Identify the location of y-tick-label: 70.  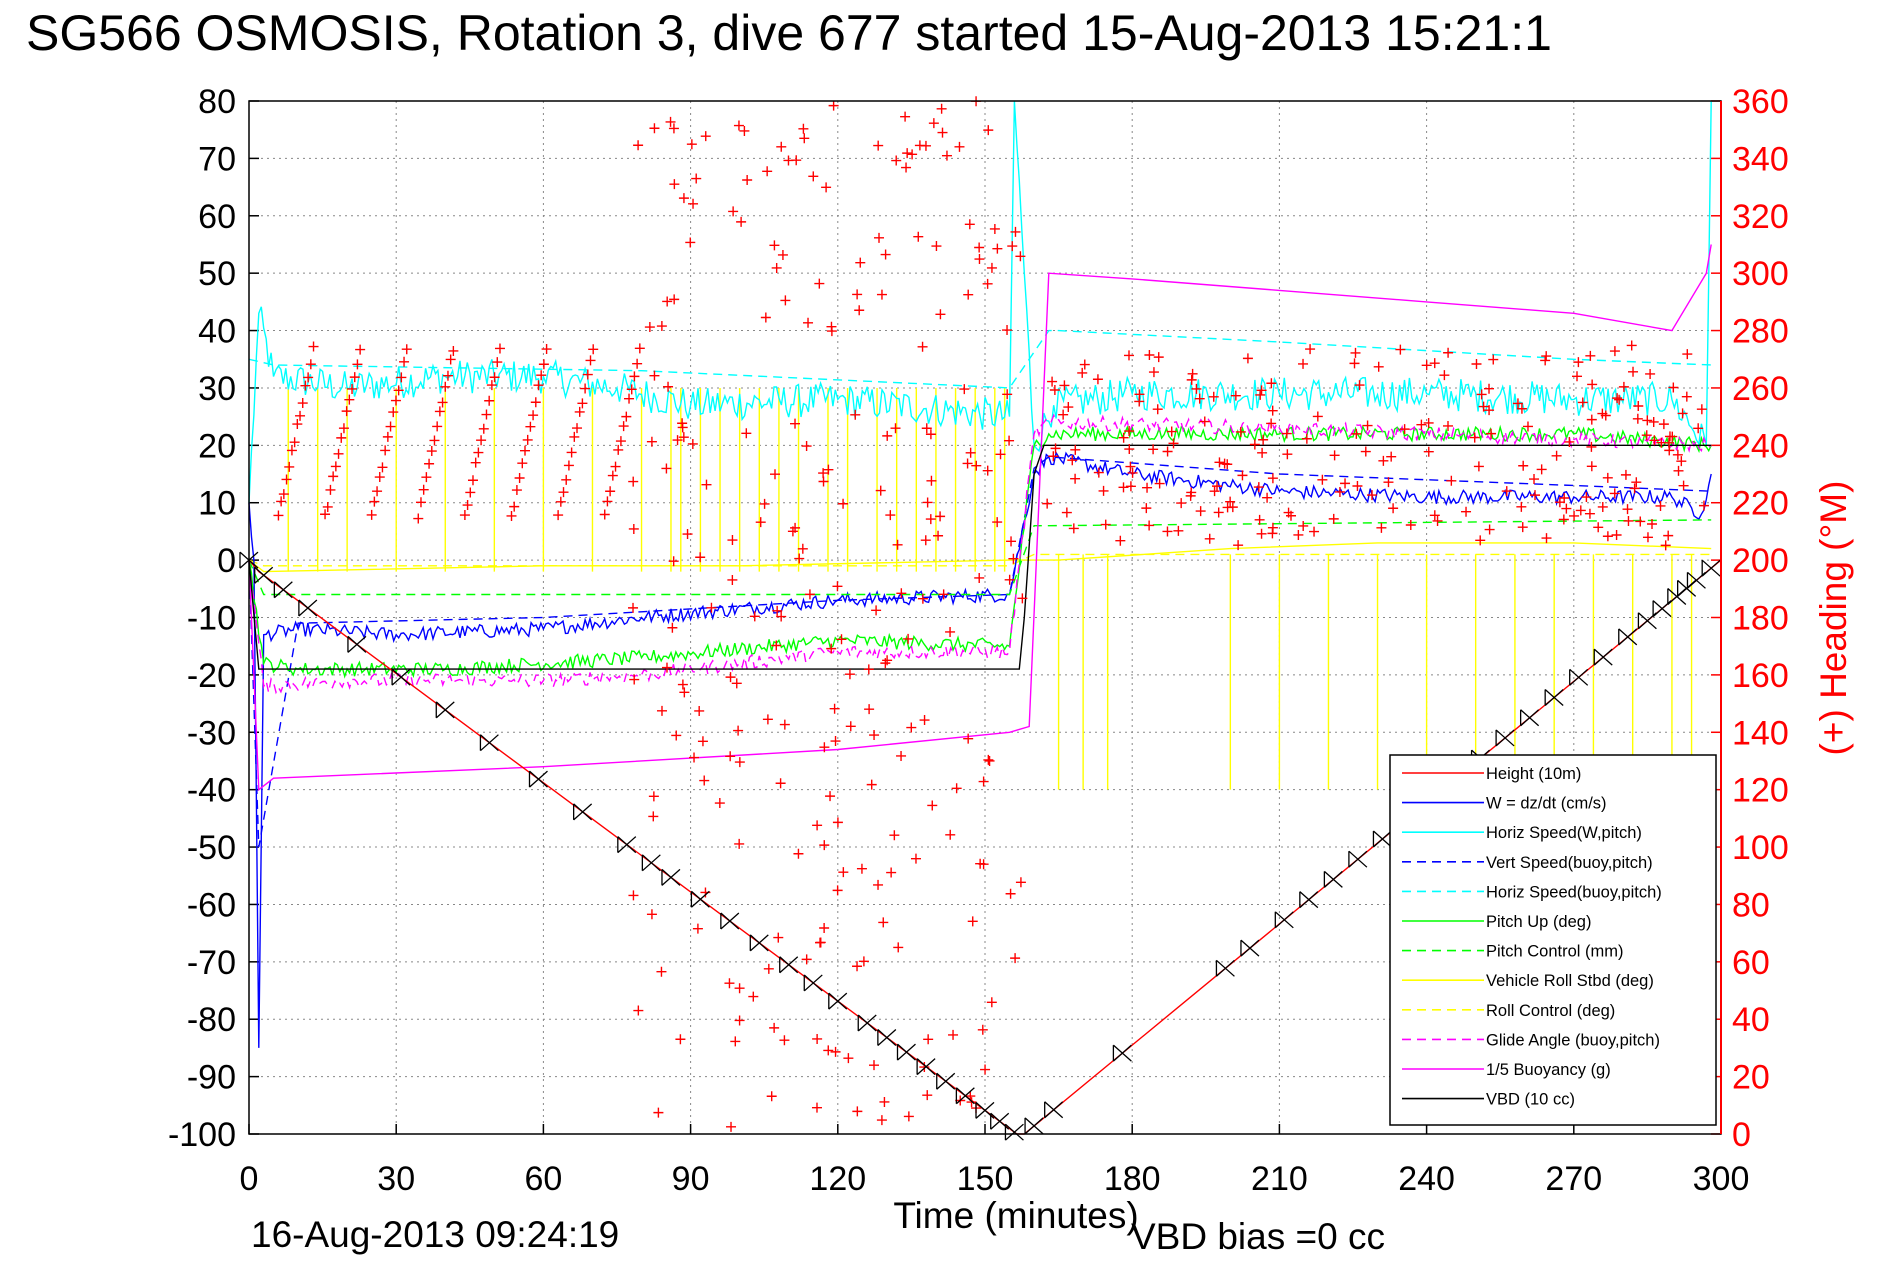
(217, 159).